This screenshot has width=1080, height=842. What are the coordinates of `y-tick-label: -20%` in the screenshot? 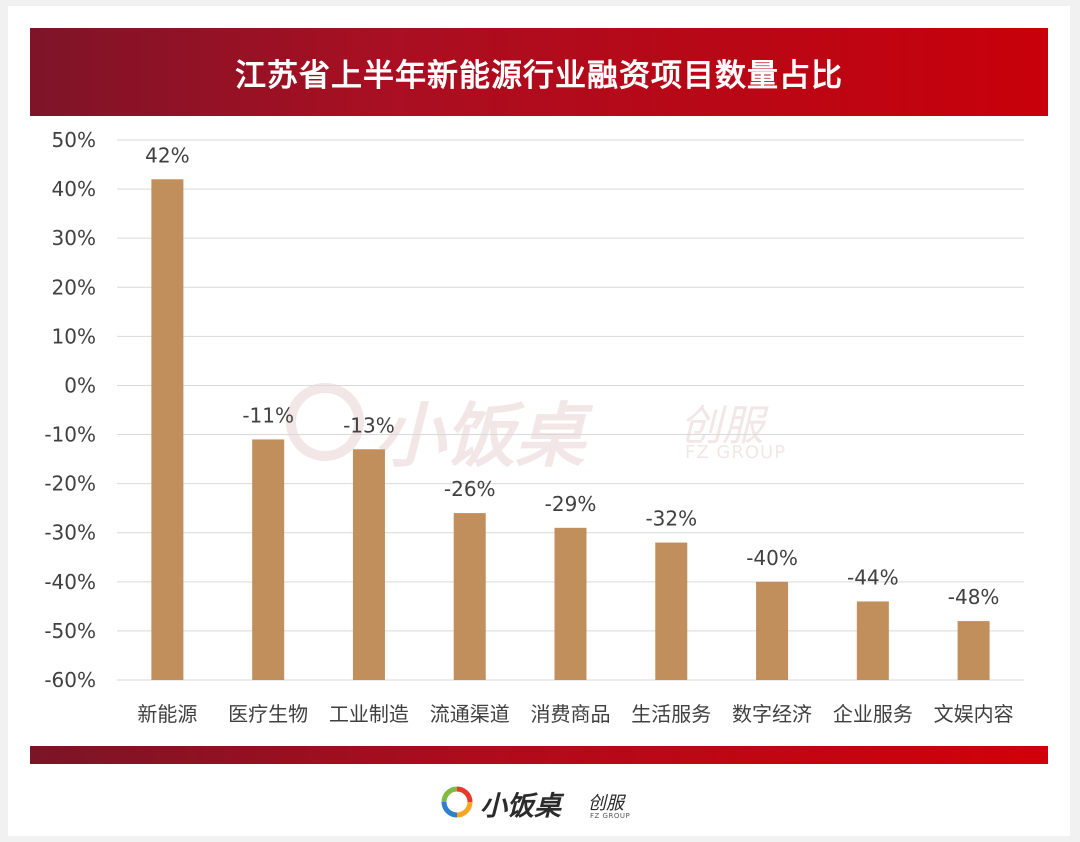 It's located at (70, 484).